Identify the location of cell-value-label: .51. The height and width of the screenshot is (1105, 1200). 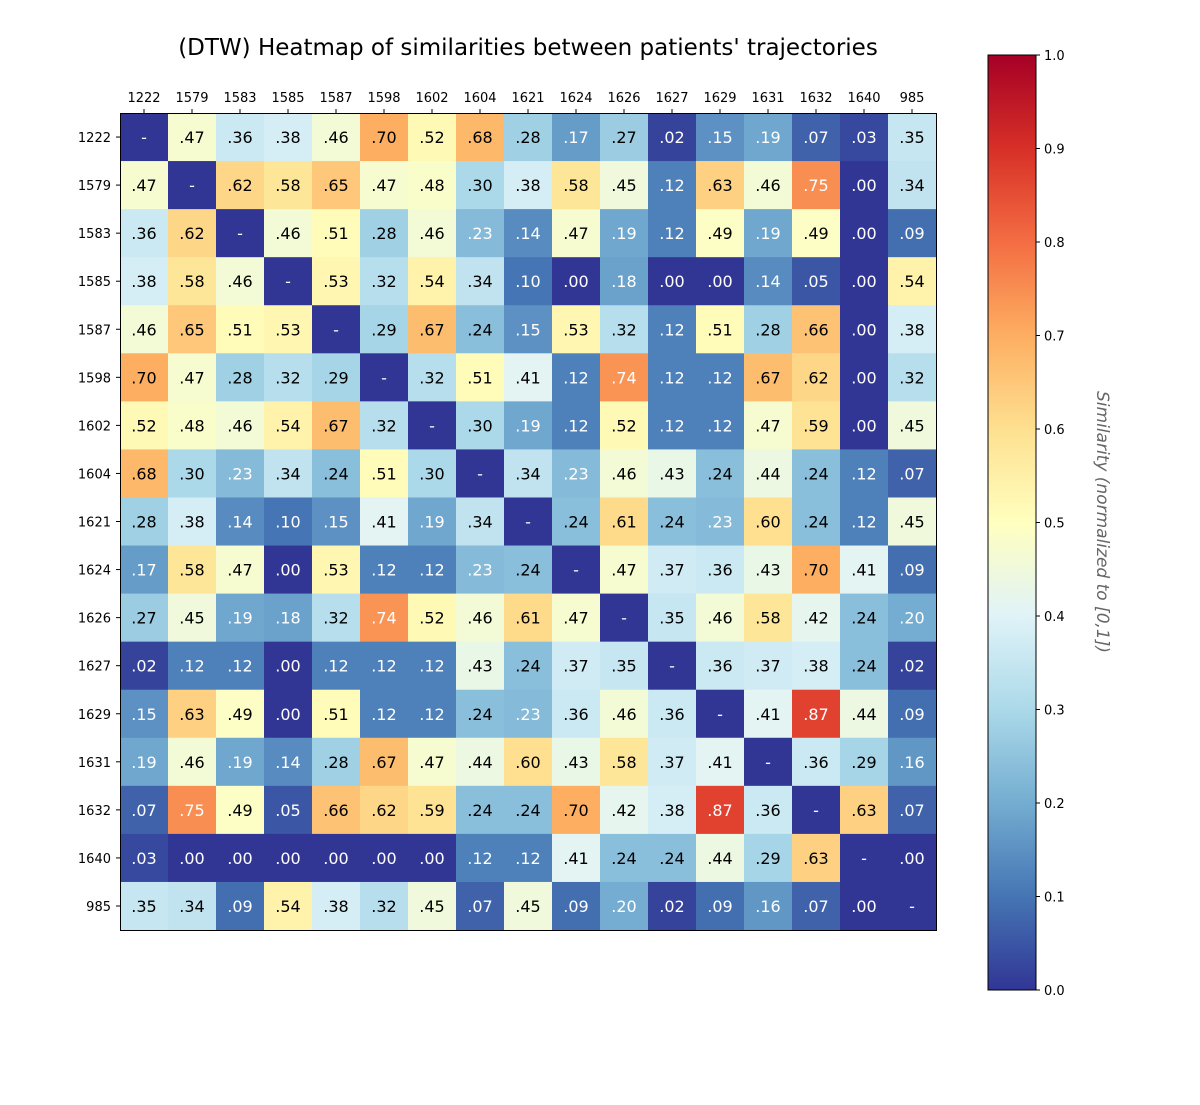
(239, 329).